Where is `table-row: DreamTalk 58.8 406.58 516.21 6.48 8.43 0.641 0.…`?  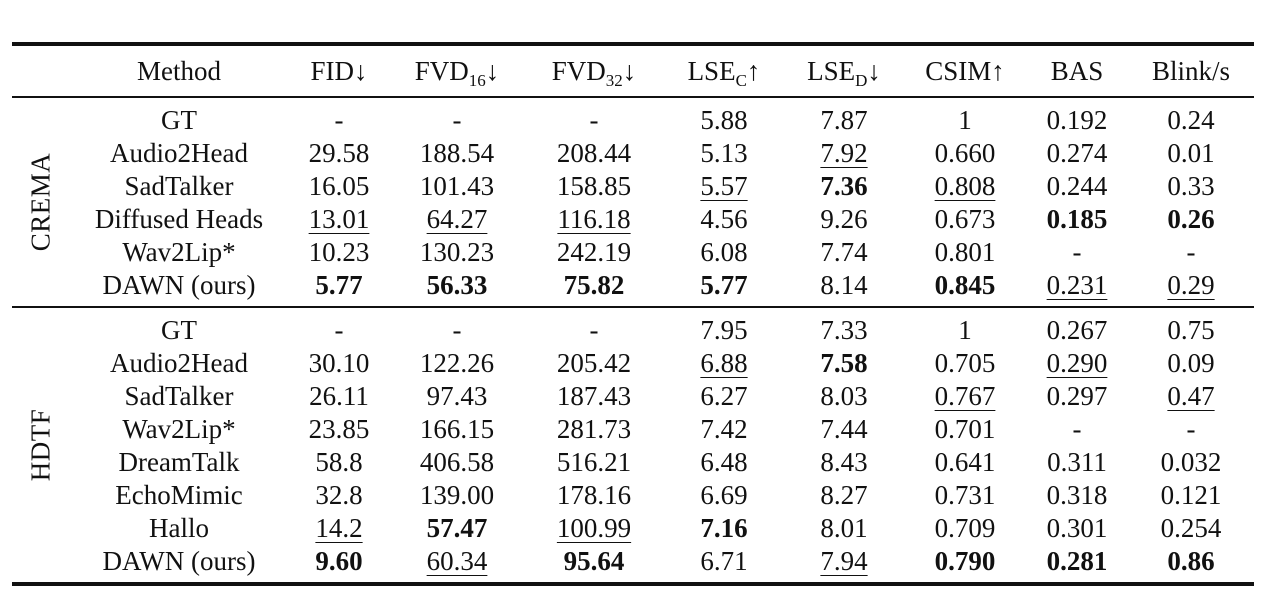
table-row: DreamTalk 58.8 406.58 516.21 6.48 8.43 0.641 0.… is located at coordinates (633, 462).